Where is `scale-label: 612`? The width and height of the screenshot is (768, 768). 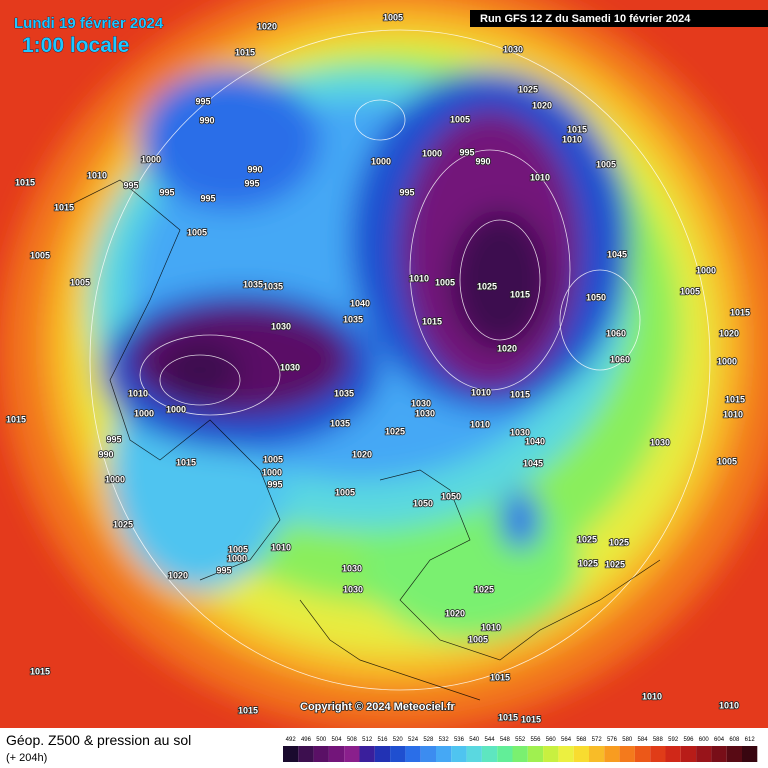 scale-label: 612 is located at coordinates (750, 740).